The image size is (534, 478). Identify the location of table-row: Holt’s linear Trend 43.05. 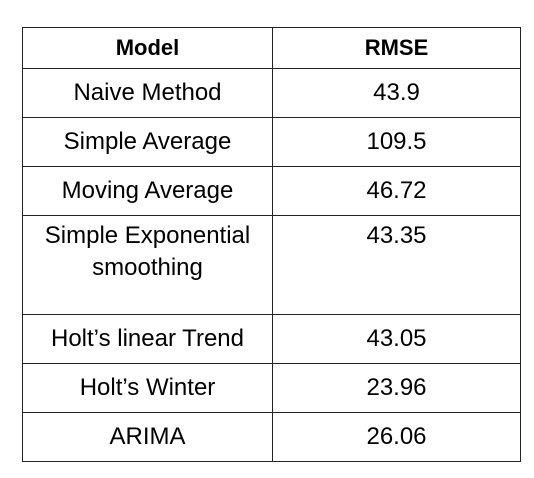
(271, 339).